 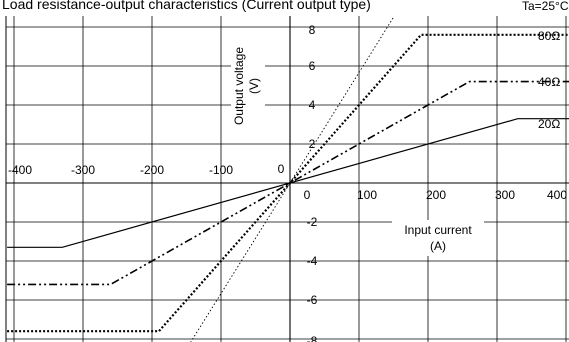 What do you see at coordinates (545, 6) in the screenshot?
I see `chart-condition: Ta=25°C` at bounding box center [545, 6].